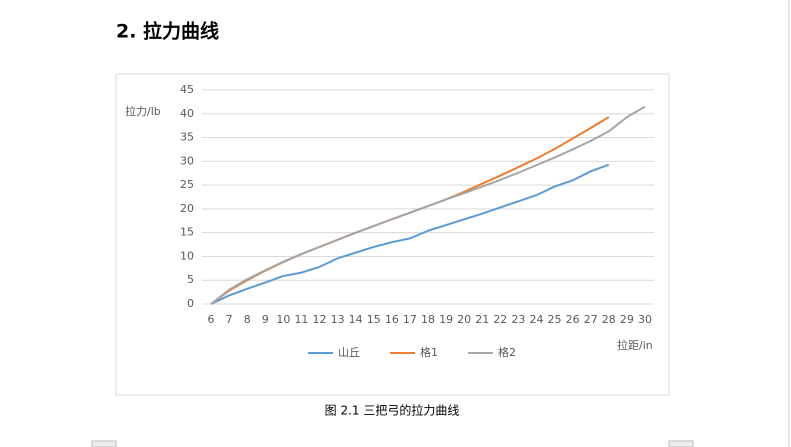 This screenshot has width=791, height=447. Describe the element at coordinates (187, 232) in the screenshot. I see `y-tick-label: 15` at that location.